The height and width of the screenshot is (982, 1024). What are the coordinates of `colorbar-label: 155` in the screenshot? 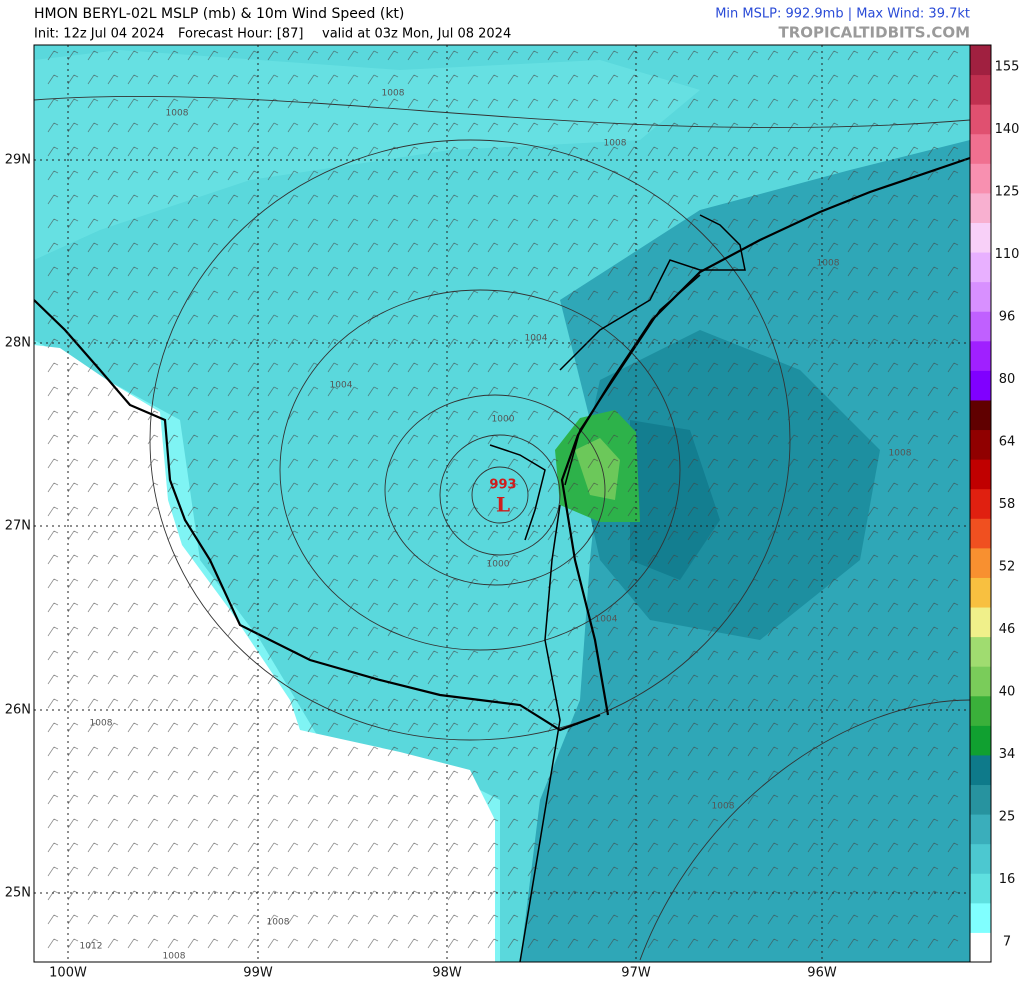 It's located at (1007, 67).